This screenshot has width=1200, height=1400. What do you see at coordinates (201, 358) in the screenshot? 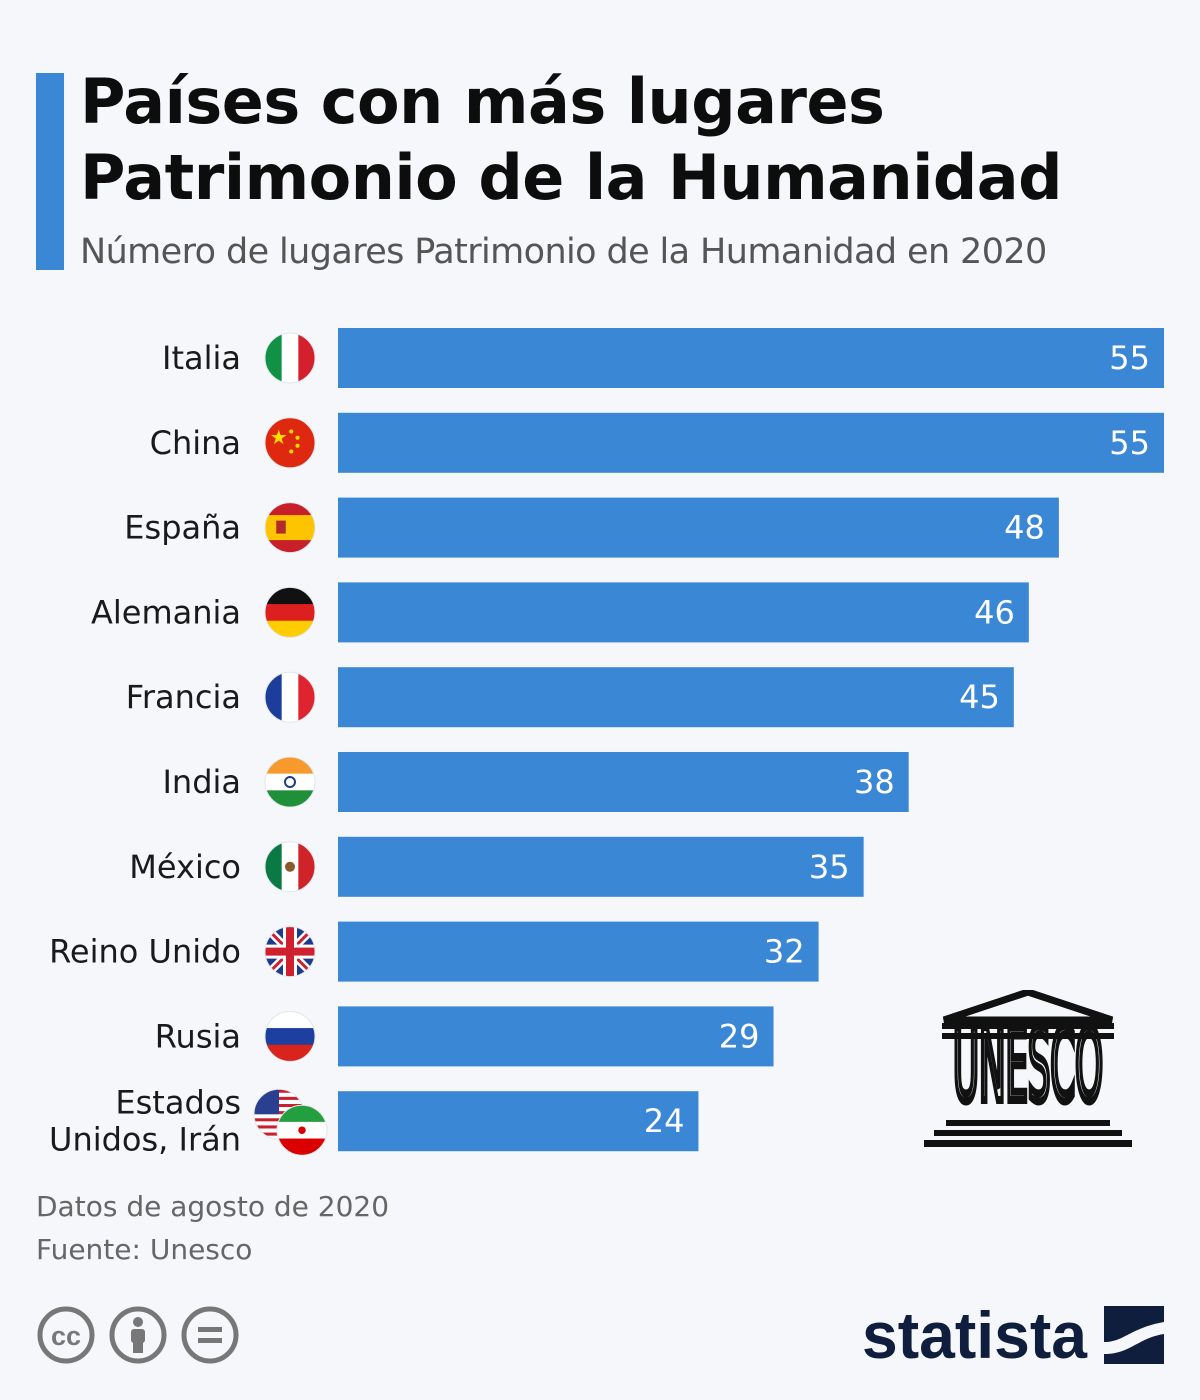
I see `category-label: Italia` at bounding box center [201, 358].